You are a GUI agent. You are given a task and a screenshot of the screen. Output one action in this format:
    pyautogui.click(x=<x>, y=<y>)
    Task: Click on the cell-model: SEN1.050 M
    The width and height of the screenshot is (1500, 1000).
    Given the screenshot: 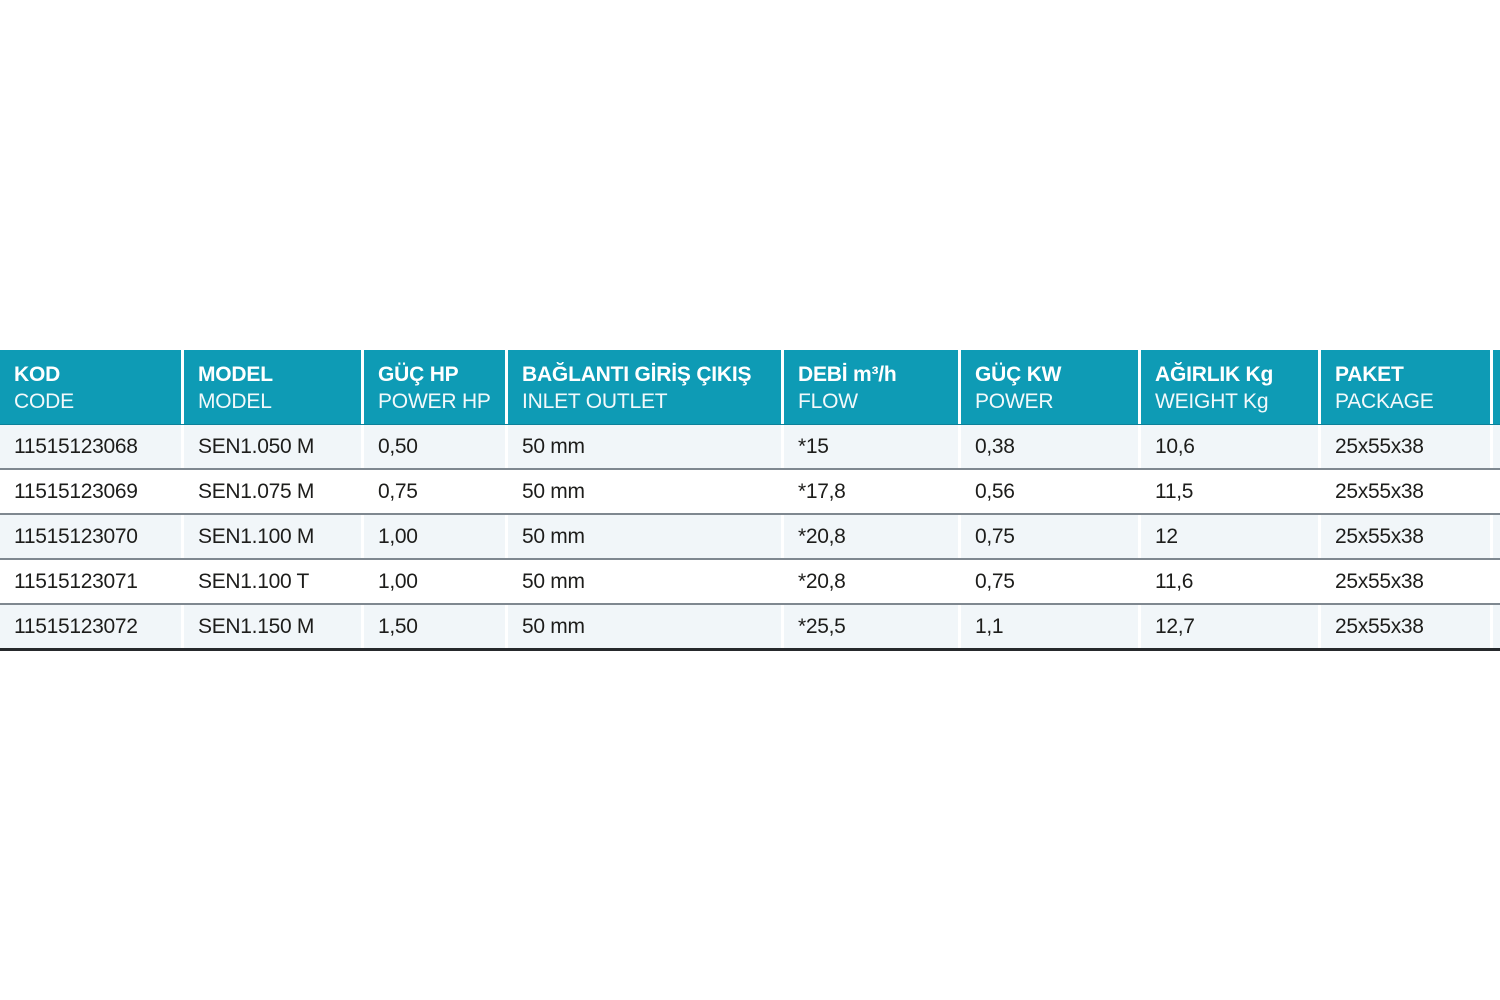 What is the action you would take?
    pyautogui.click(x=272, y=446)
    